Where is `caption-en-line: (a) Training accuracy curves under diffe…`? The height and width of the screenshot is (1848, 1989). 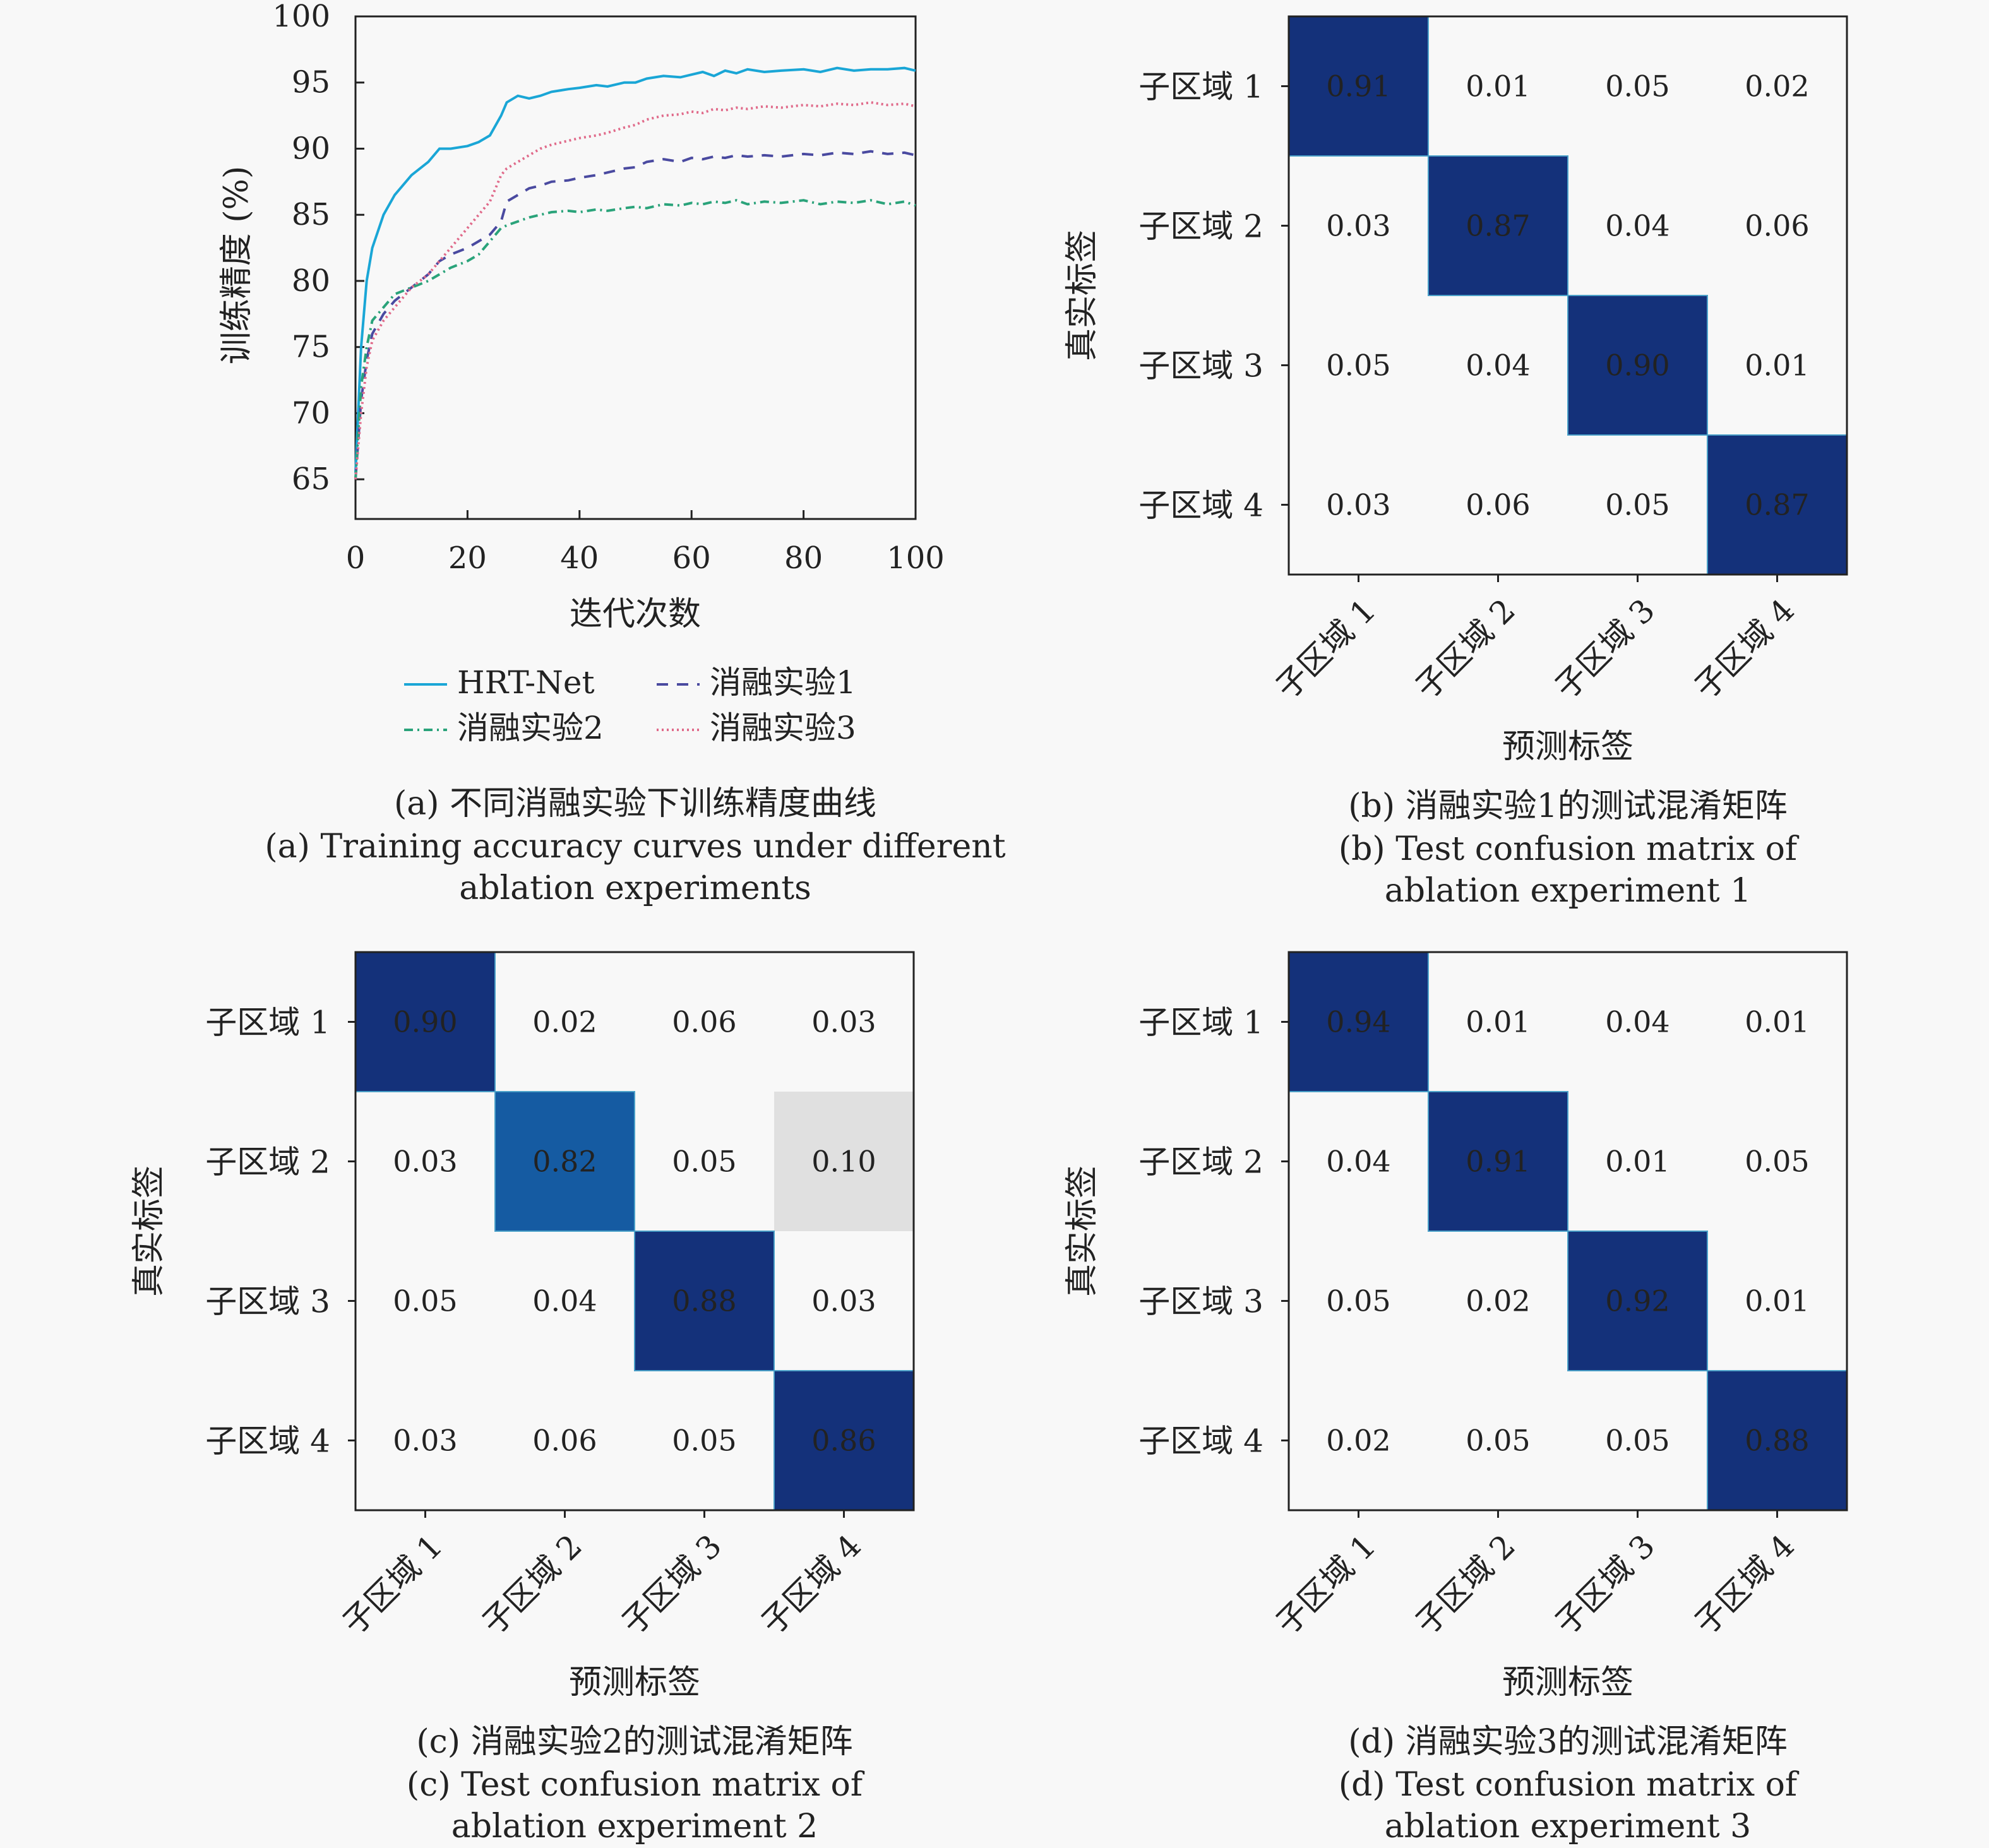 caption-en-line: (a) Training accuracy curves under diffe… is located at coordinates (635, 847).